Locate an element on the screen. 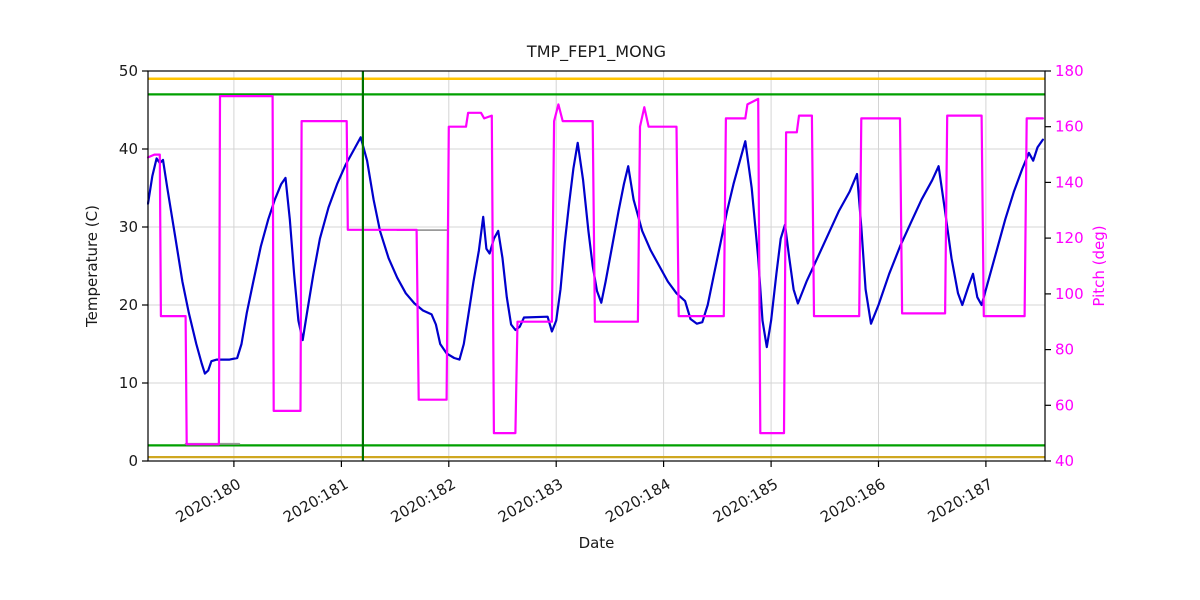 This screenshot has width=1200, height=600. y-left-tick-label: 50 is located at coordinates (128, 71).